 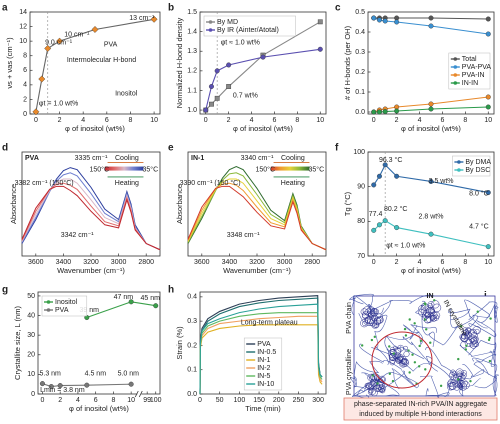 What do you see at coordinates (90, 310) in the screenshot?
I see `annotation: 39 nm` at bounding box center [90, 310].